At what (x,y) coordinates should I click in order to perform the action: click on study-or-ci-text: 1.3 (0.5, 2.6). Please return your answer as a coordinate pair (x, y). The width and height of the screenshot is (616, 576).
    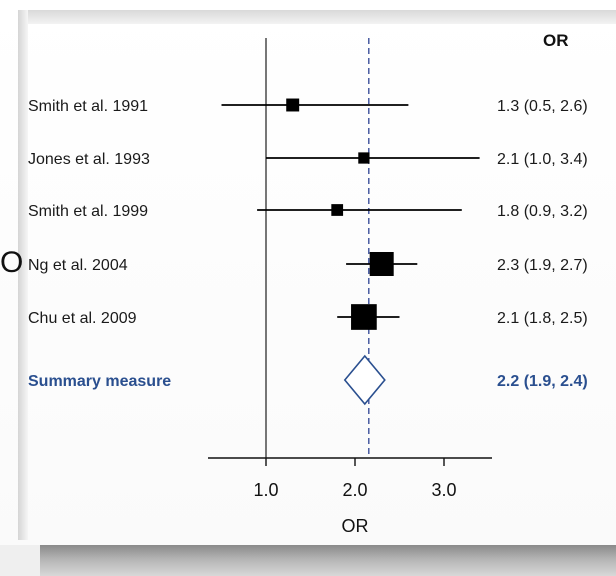
    Looking at the image, I should click on (542, 106).